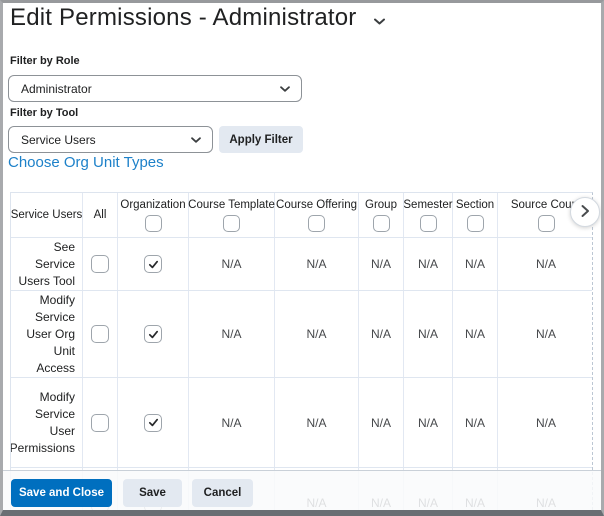  What do you see at coordinates (86, 162) in the screenshot?
I see `choose-org-unit-types-link: Choose Org Unit Types` at bounding box center [86, 162].